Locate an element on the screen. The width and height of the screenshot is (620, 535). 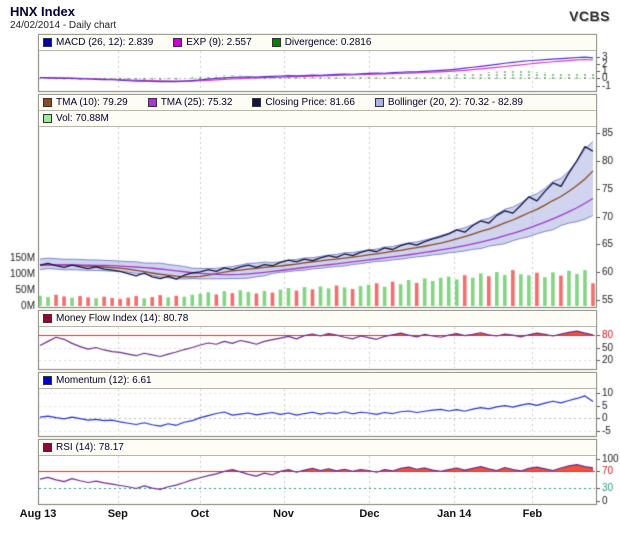
chart-subtitle: 24/02/2014 - Daily chart is located at coordinates (63, 25).